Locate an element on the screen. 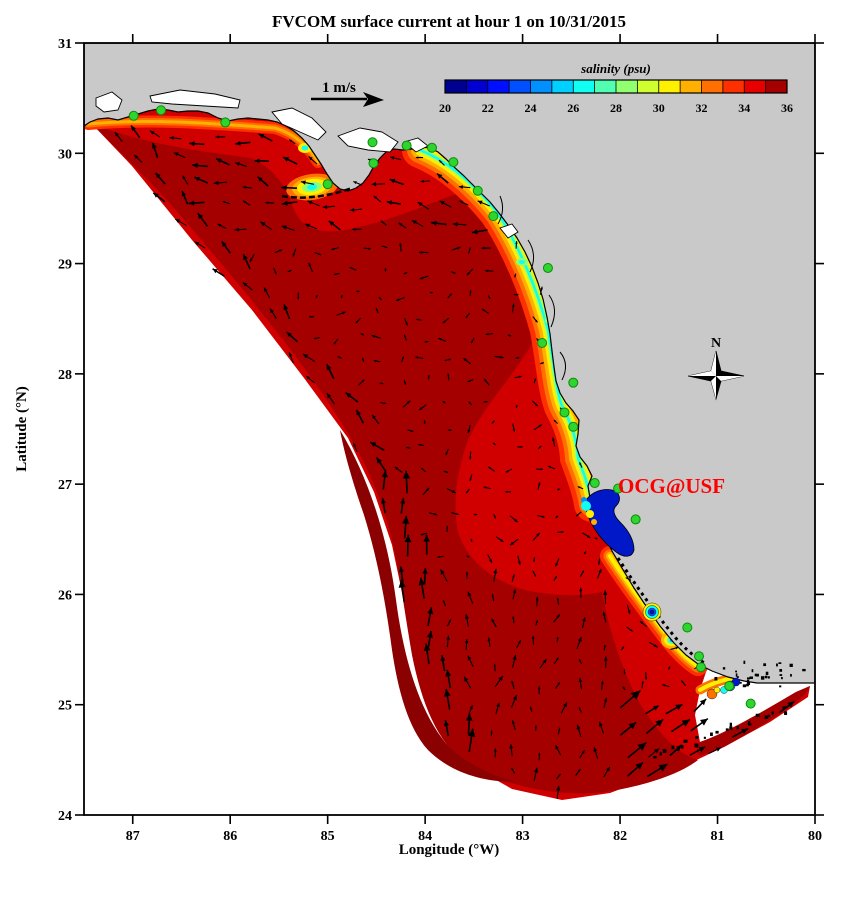 The image size is (857, 907). colorbar-tick-label: 26 is located at coordinates (573, 108).